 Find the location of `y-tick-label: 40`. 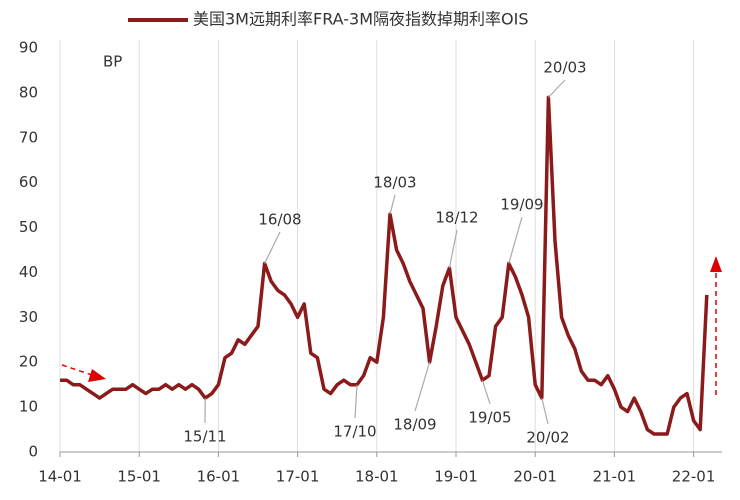

y-tick-label: 40 is located at coordinates (28, 272).